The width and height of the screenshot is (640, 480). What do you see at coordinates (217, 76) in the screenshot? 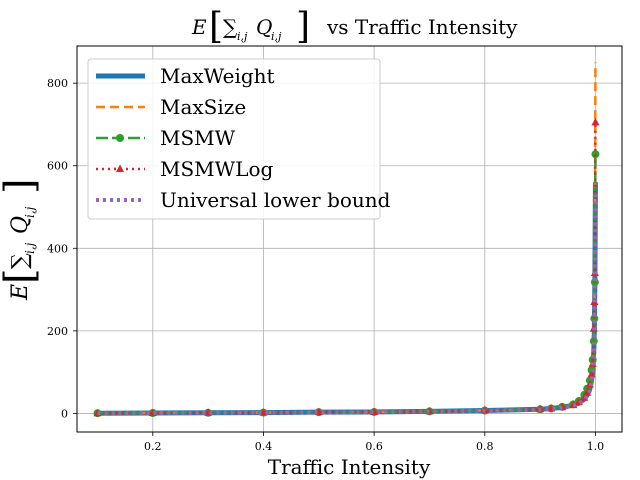
I see `legend-label: MaxWeight` at bounding box center [217, 76].